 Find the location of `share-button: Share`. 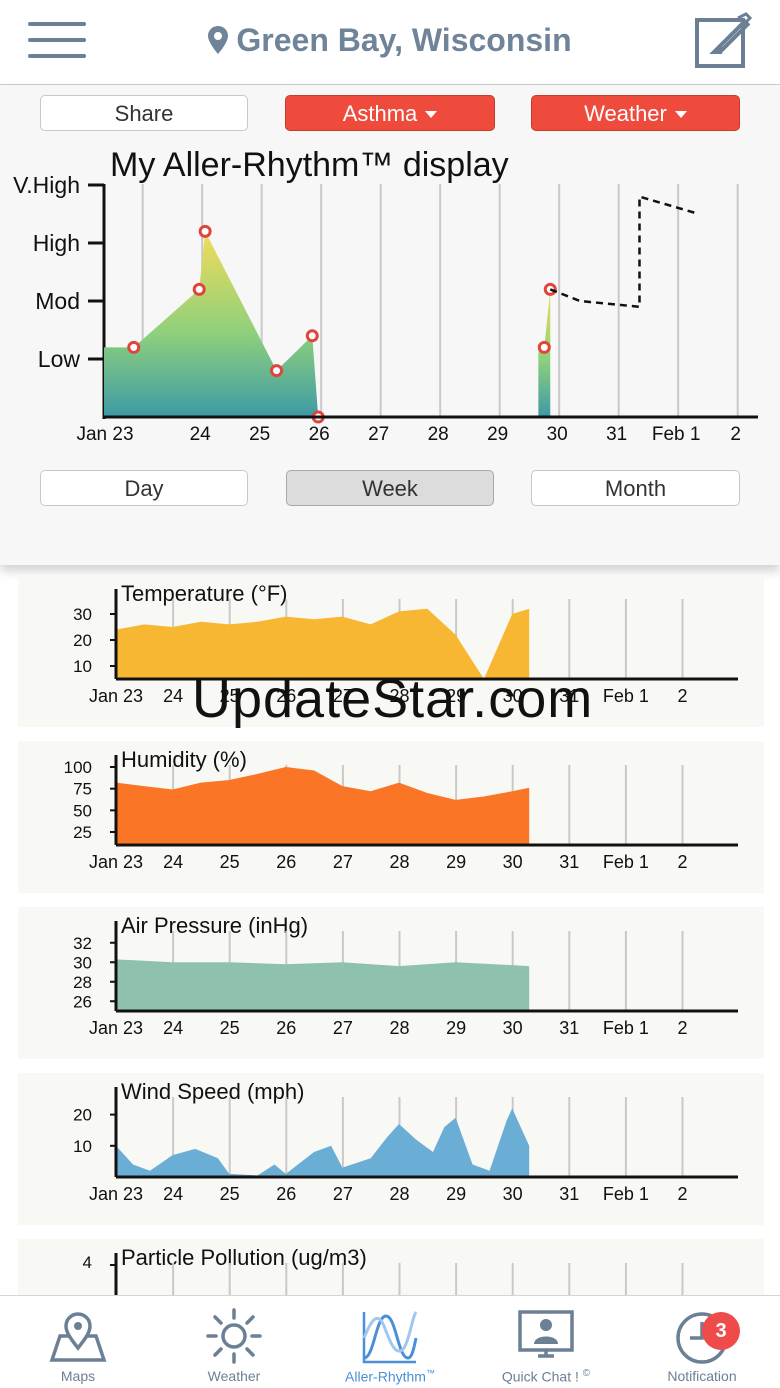

share-button: Share is located at coordinates (144, 113).